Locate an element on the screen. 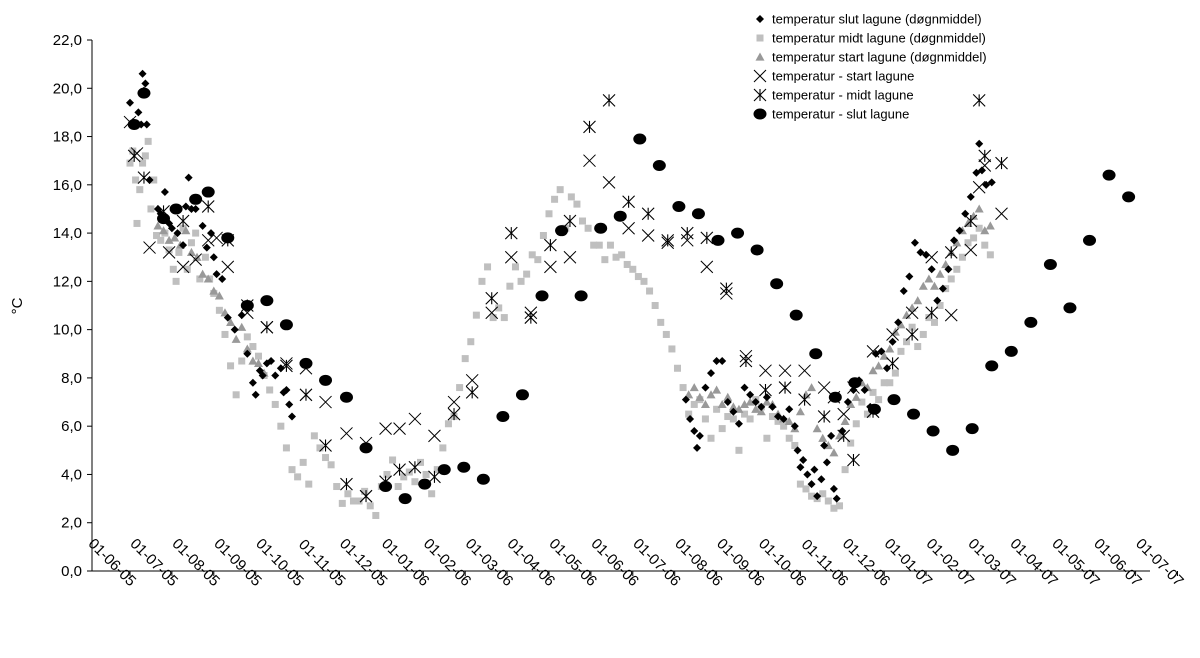 The width and height of the screenshot is (1200, 658). y-tick-label: 18,0 is located at coordinates (67, 137).